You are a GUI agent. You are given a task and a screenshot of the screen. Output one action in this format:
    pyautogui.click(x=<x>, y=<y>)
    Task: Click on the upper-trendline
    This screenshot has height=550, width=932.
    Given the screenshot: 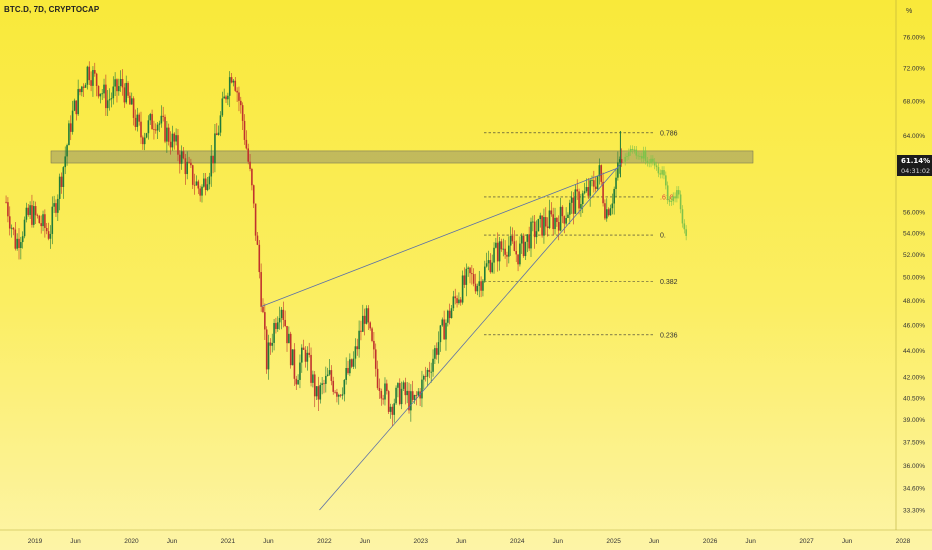 What is the action you would take?
    pyautogui.click(x=440, y=237)
    